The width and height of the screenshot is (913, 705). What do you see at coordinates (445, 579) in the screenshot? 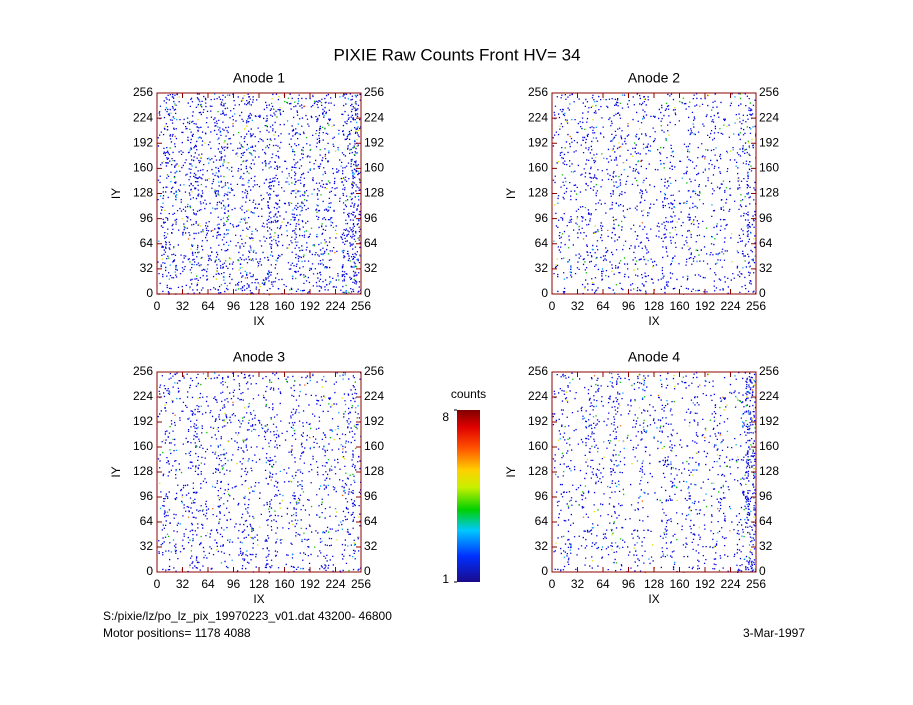
I see `colorbar-tick-label: 1` at bounding box center [445, 579].